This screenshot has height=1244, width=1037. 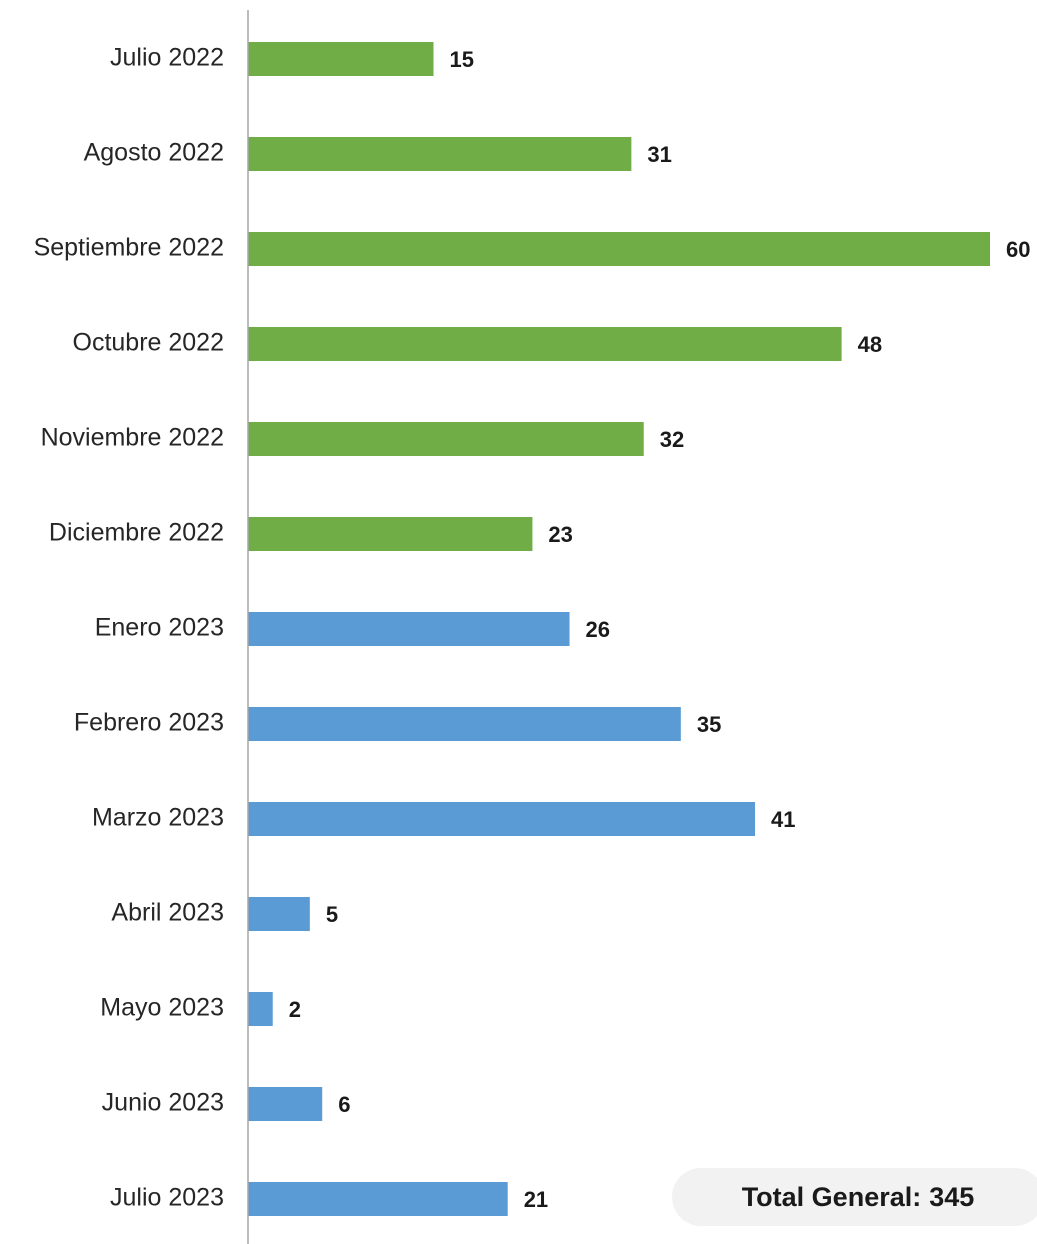 I want to click on value-label-septiembre-2022: 60, so click(x=1018, y=249).